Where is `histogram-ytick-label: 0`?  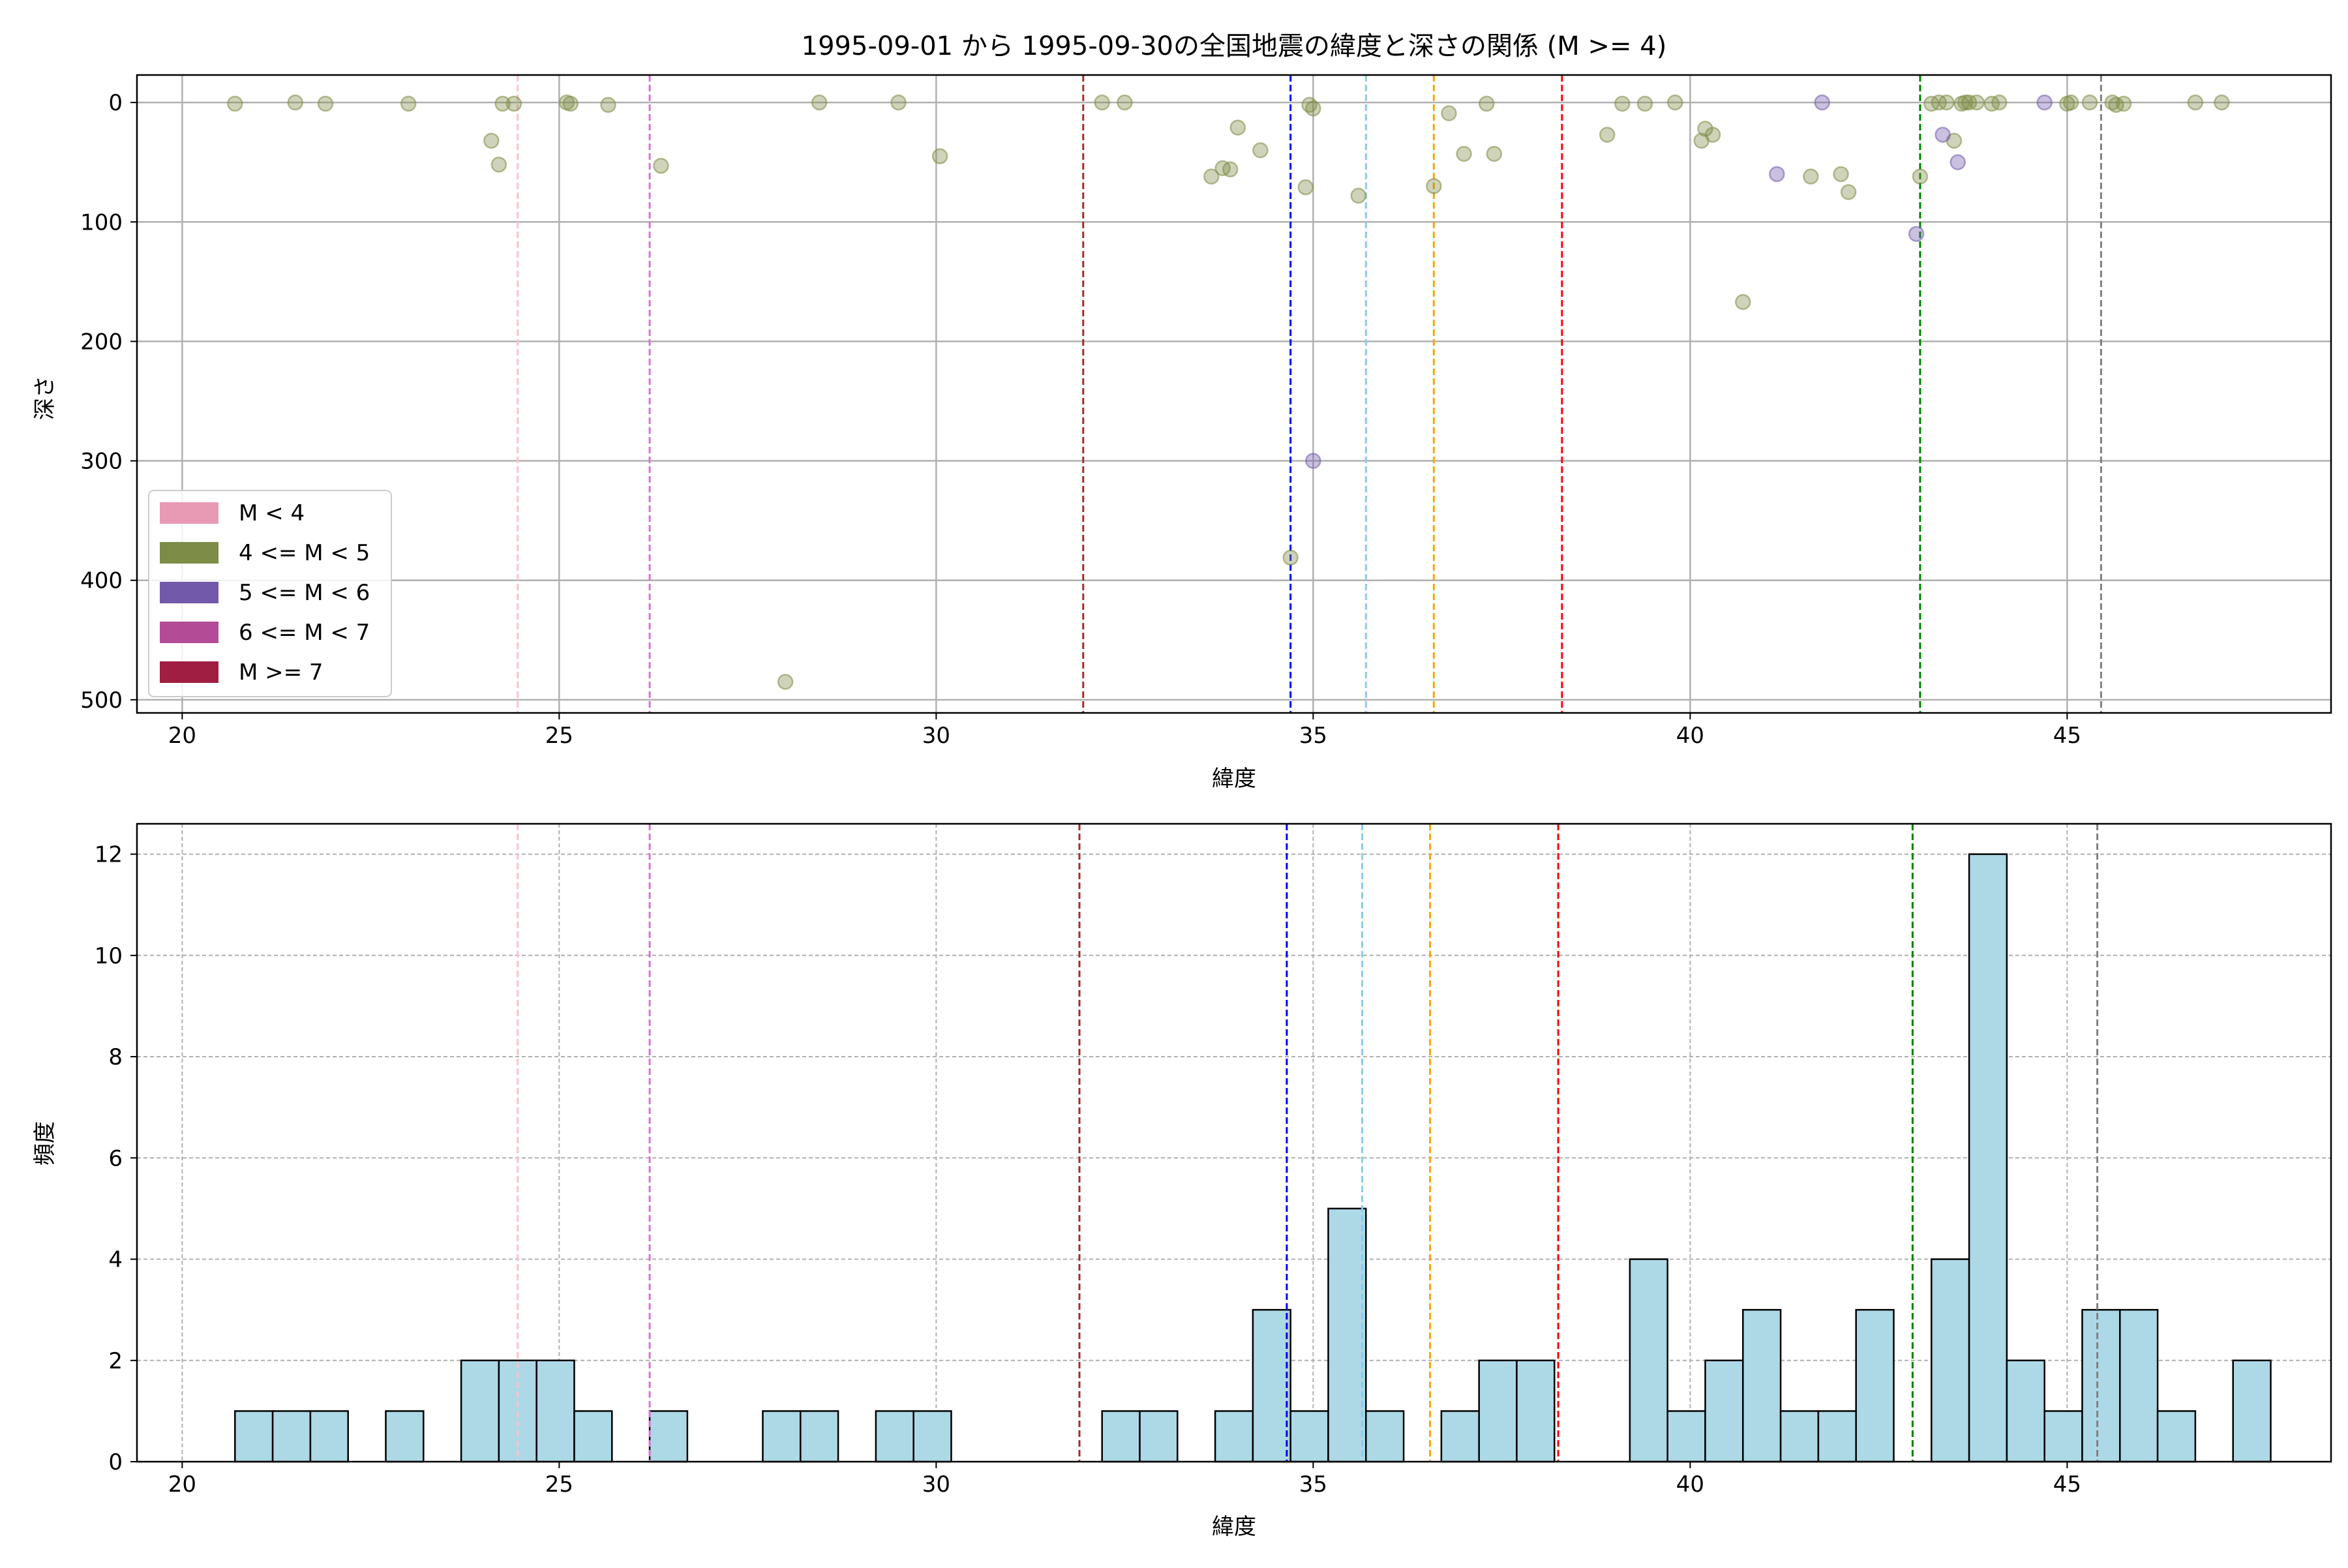 histogram-ytick-label: 0 is located at coordinates (115, 1462).